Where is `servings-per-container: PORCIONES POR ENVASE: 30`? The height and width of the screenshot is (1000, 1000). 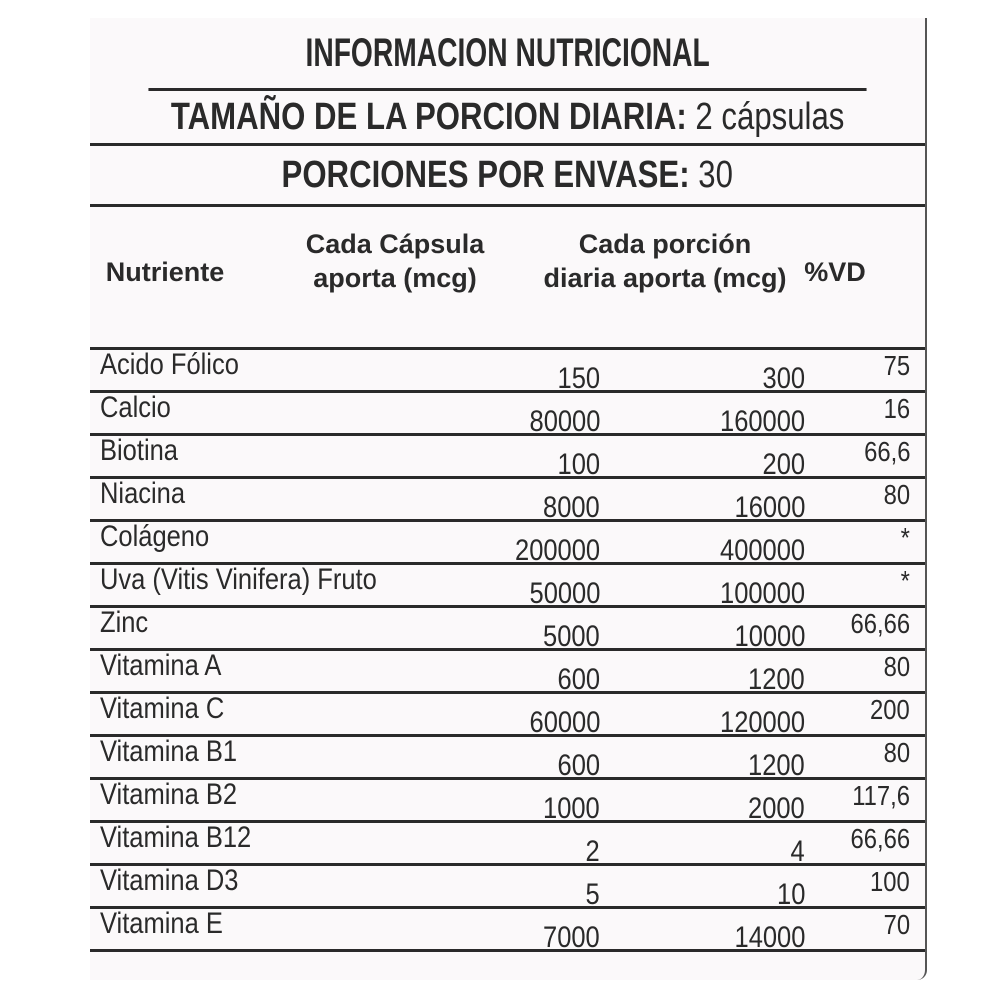
servings-per-container: PORCIONES POR ENVASE: 30 is located at coordinates (507, 176).